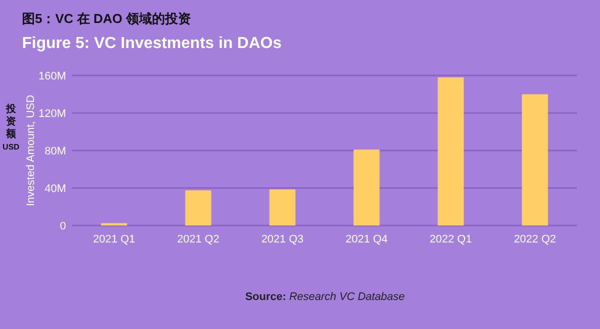 This screenshot has height=329, width=600. What do you see at coordinates (55, 152) in the screenshot?
I see `y-tick-label: 80M` at bounding box center [55, 152].